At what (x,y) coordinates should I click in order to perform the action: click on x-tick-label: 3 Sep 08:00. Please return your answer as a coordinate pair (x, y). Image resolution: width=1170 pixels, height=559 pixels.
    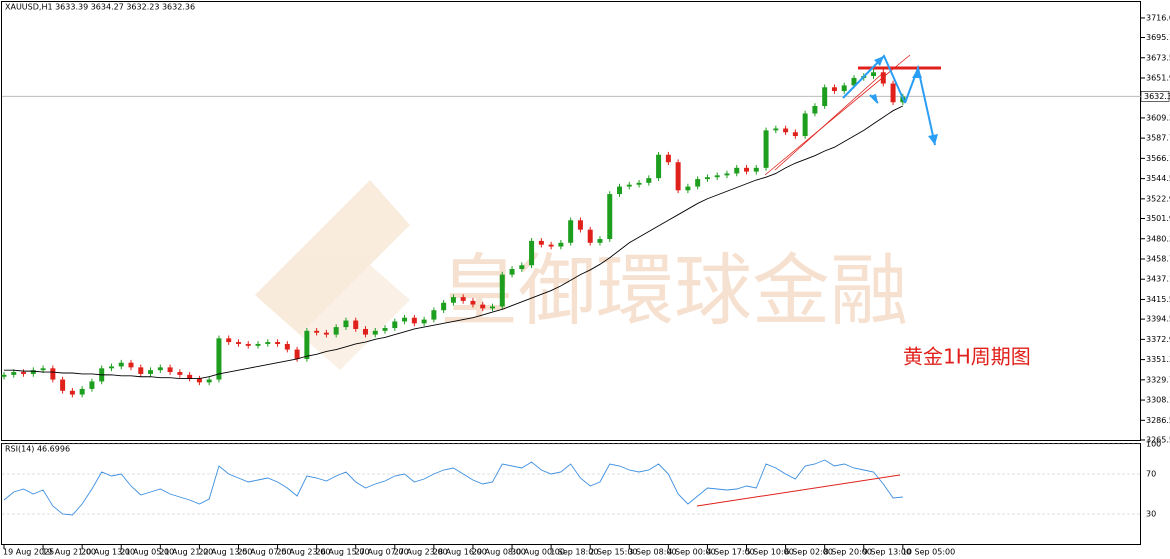
    Looking at the image, I should click on (652, 552).